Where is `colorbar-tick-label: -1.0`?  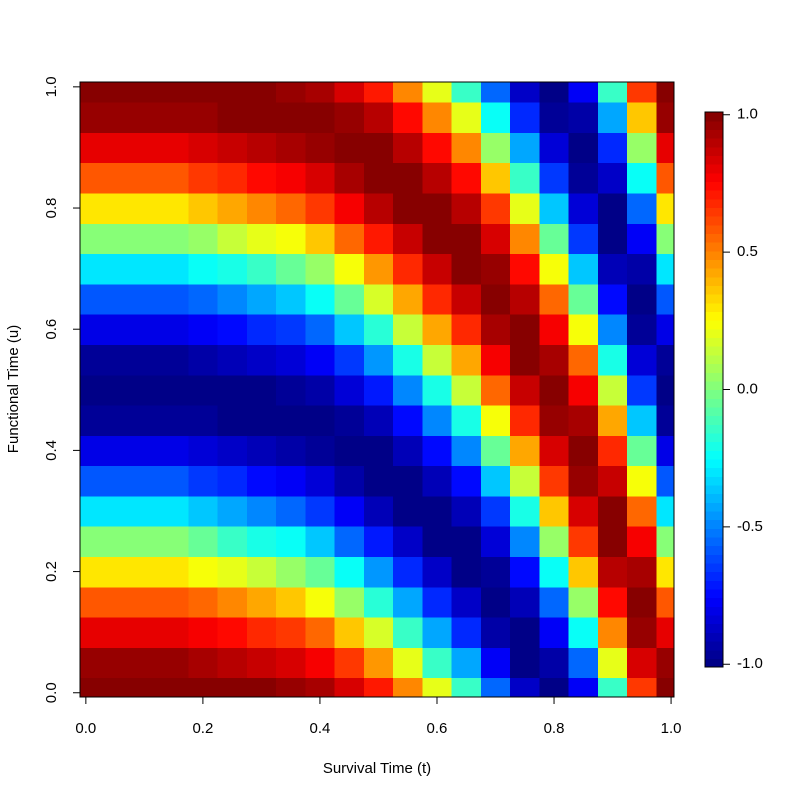 colorbar-tick-label: -1.0 is located at coordinates (750, 663).